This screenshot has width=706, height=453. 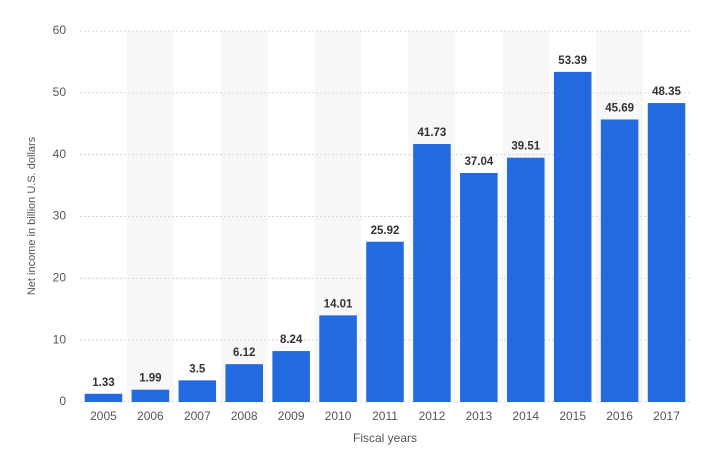 What do you see at coordinates (666, 416) in the screenshot?
I see `x-tick-label: 2017` at bounding box center [666, 416].